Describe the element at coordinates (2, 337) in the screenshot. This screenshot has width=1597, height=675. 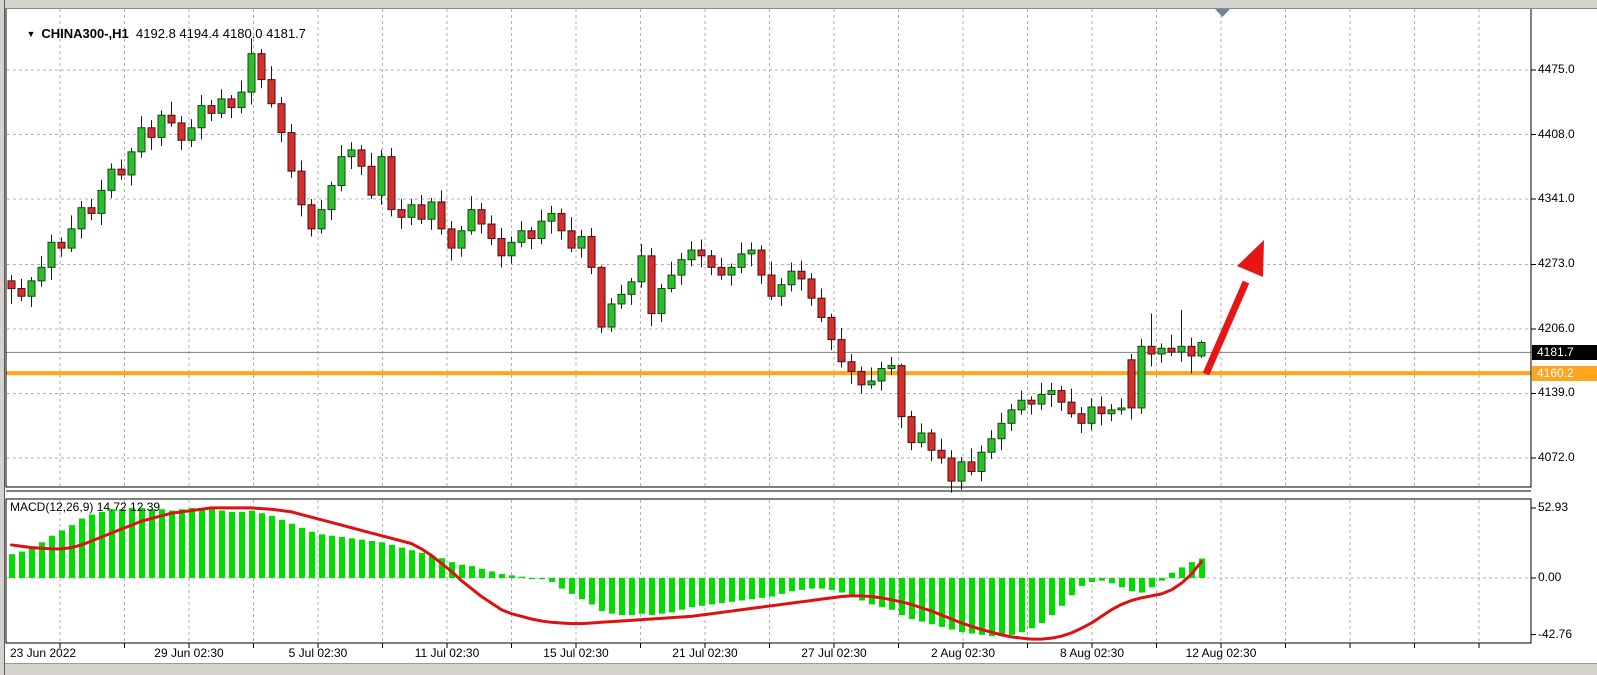
I see `window-left-edge` at that location.